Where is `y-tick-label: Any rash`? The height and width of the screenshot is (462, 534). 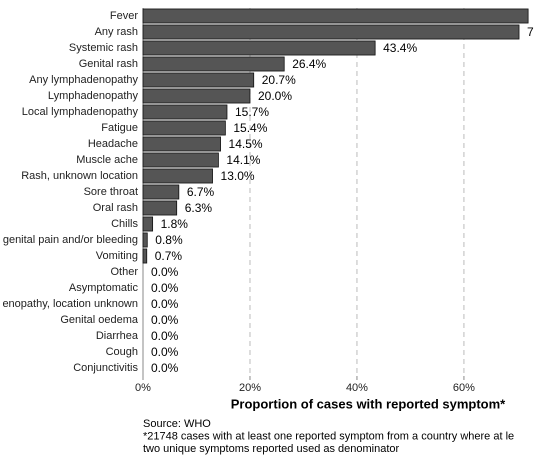 y-tick-label: Any rash is located at coordinates (116, 32).